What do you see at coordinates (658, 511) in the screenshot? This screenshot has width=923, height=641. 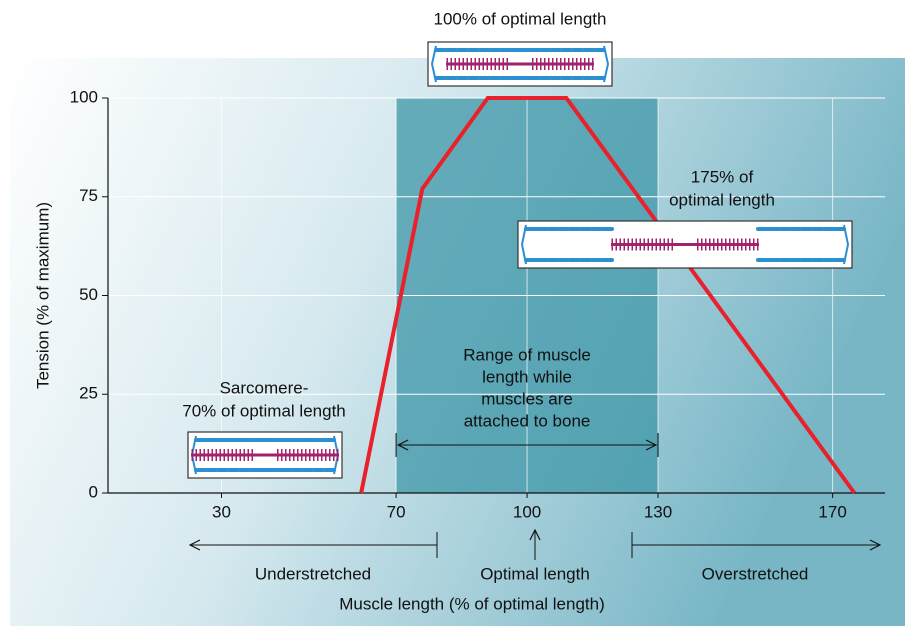 I see `x-tick-label: 130` at bounding box center [658, 511].